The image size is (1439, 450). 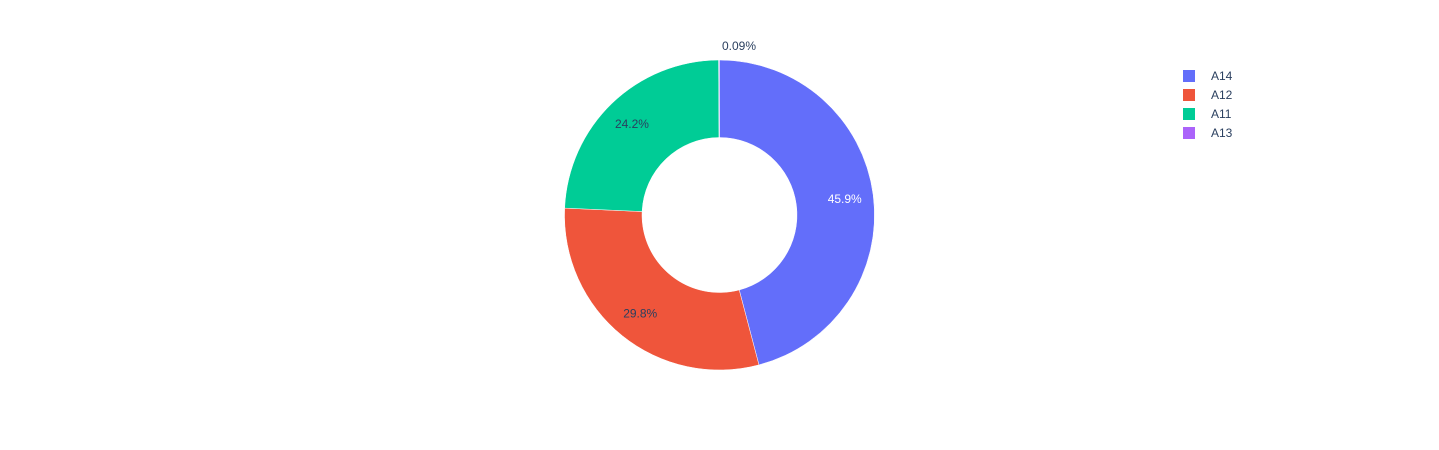 What do you see at coordinates (719, 98) in the screenshot?
I see `slice-a13` at bounding box center [719, 98].